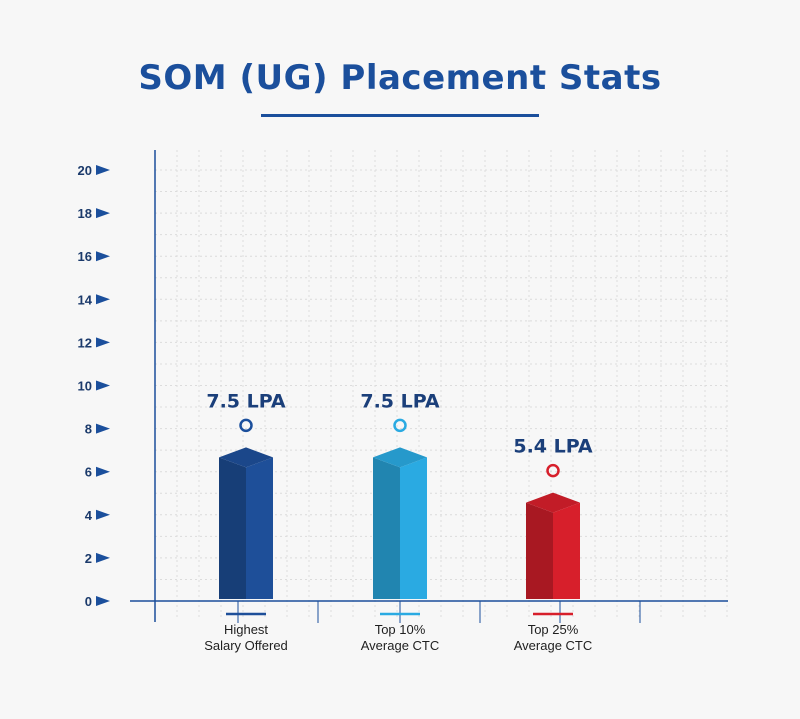  What do you see at coordinates (85, 256) in the screenshot?
I see `y-tick-label: 16` at bounding box center [85, 256].